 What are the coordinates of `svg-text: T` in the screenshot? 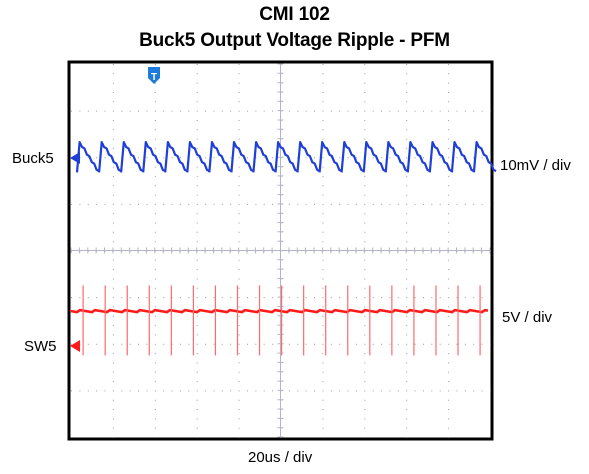 It's located at (154, 77).